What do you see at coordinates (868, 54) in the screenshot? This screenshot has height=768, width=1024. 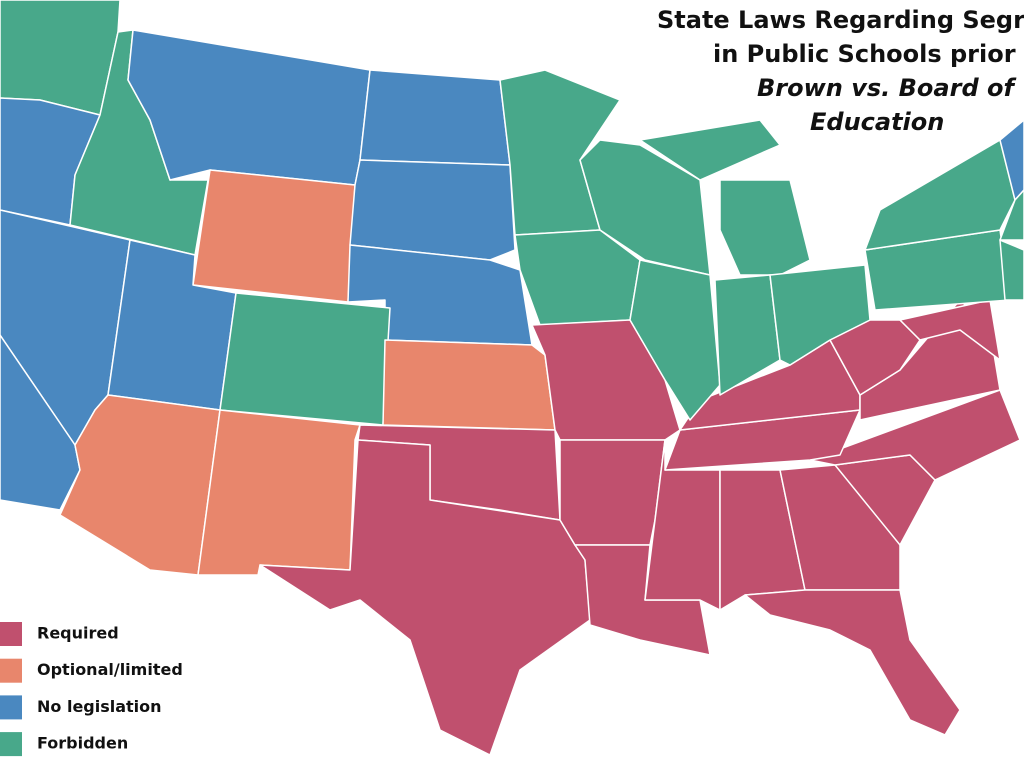 I see `title-line: in Public Schools prior to` at bounding box center [868, 54].